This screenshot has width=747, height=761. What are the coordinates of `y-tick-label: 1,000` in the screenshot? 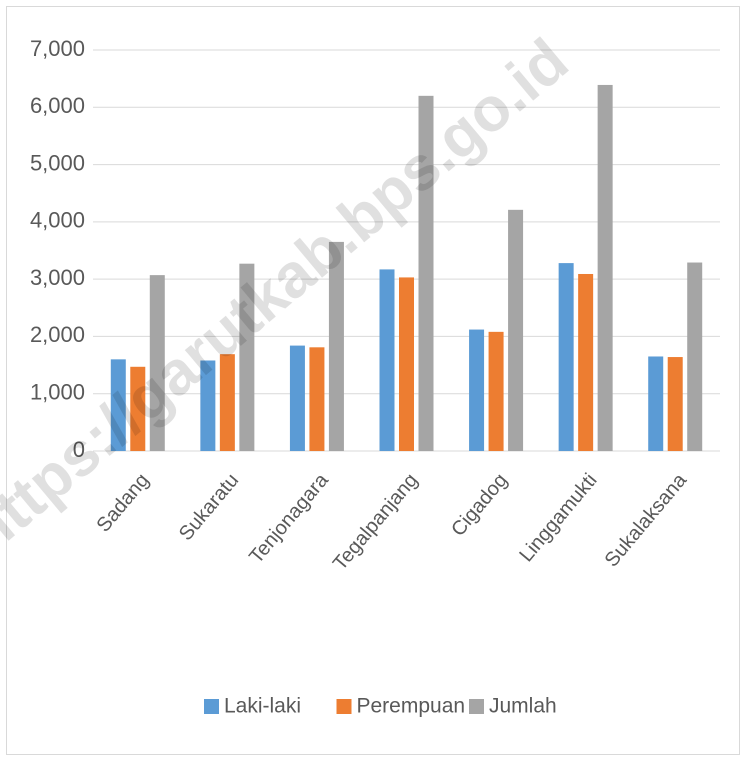 It's located at (57, 392).